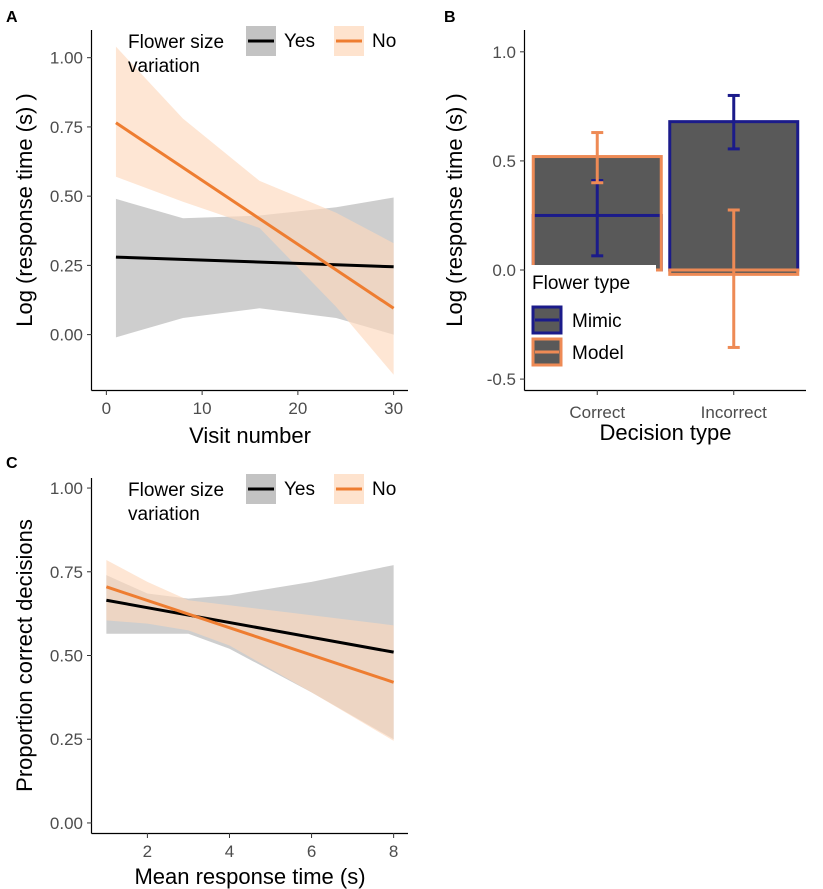 The image size is (823, 889). I want to click on x-tick-label: 6, so click(311, 851).